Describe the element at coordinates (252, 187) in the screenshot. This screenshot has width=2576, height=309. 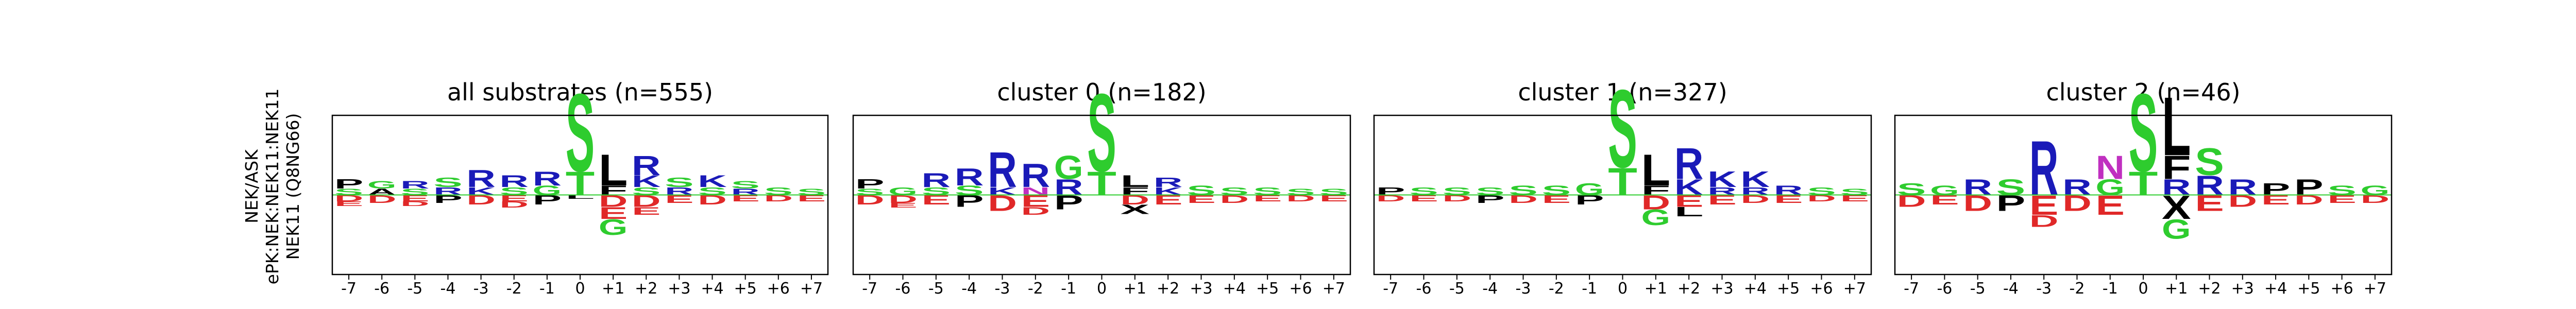
I see `y-label: NEK/ASK` at that location.